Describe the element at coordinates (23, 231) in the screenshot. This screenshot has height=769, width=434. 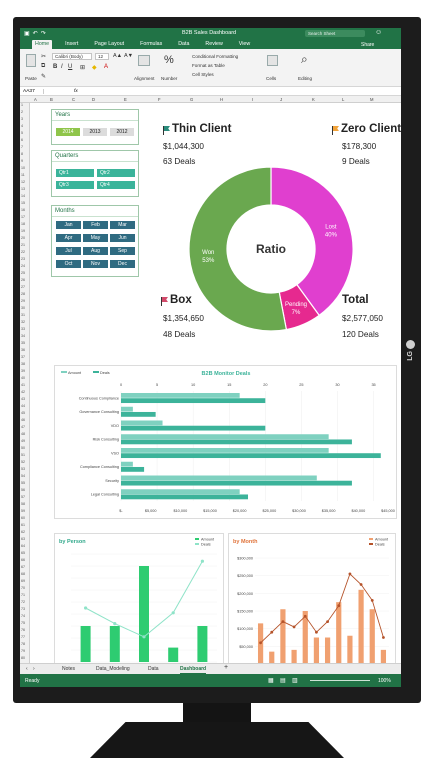
I see `row-header: 19` at that location.